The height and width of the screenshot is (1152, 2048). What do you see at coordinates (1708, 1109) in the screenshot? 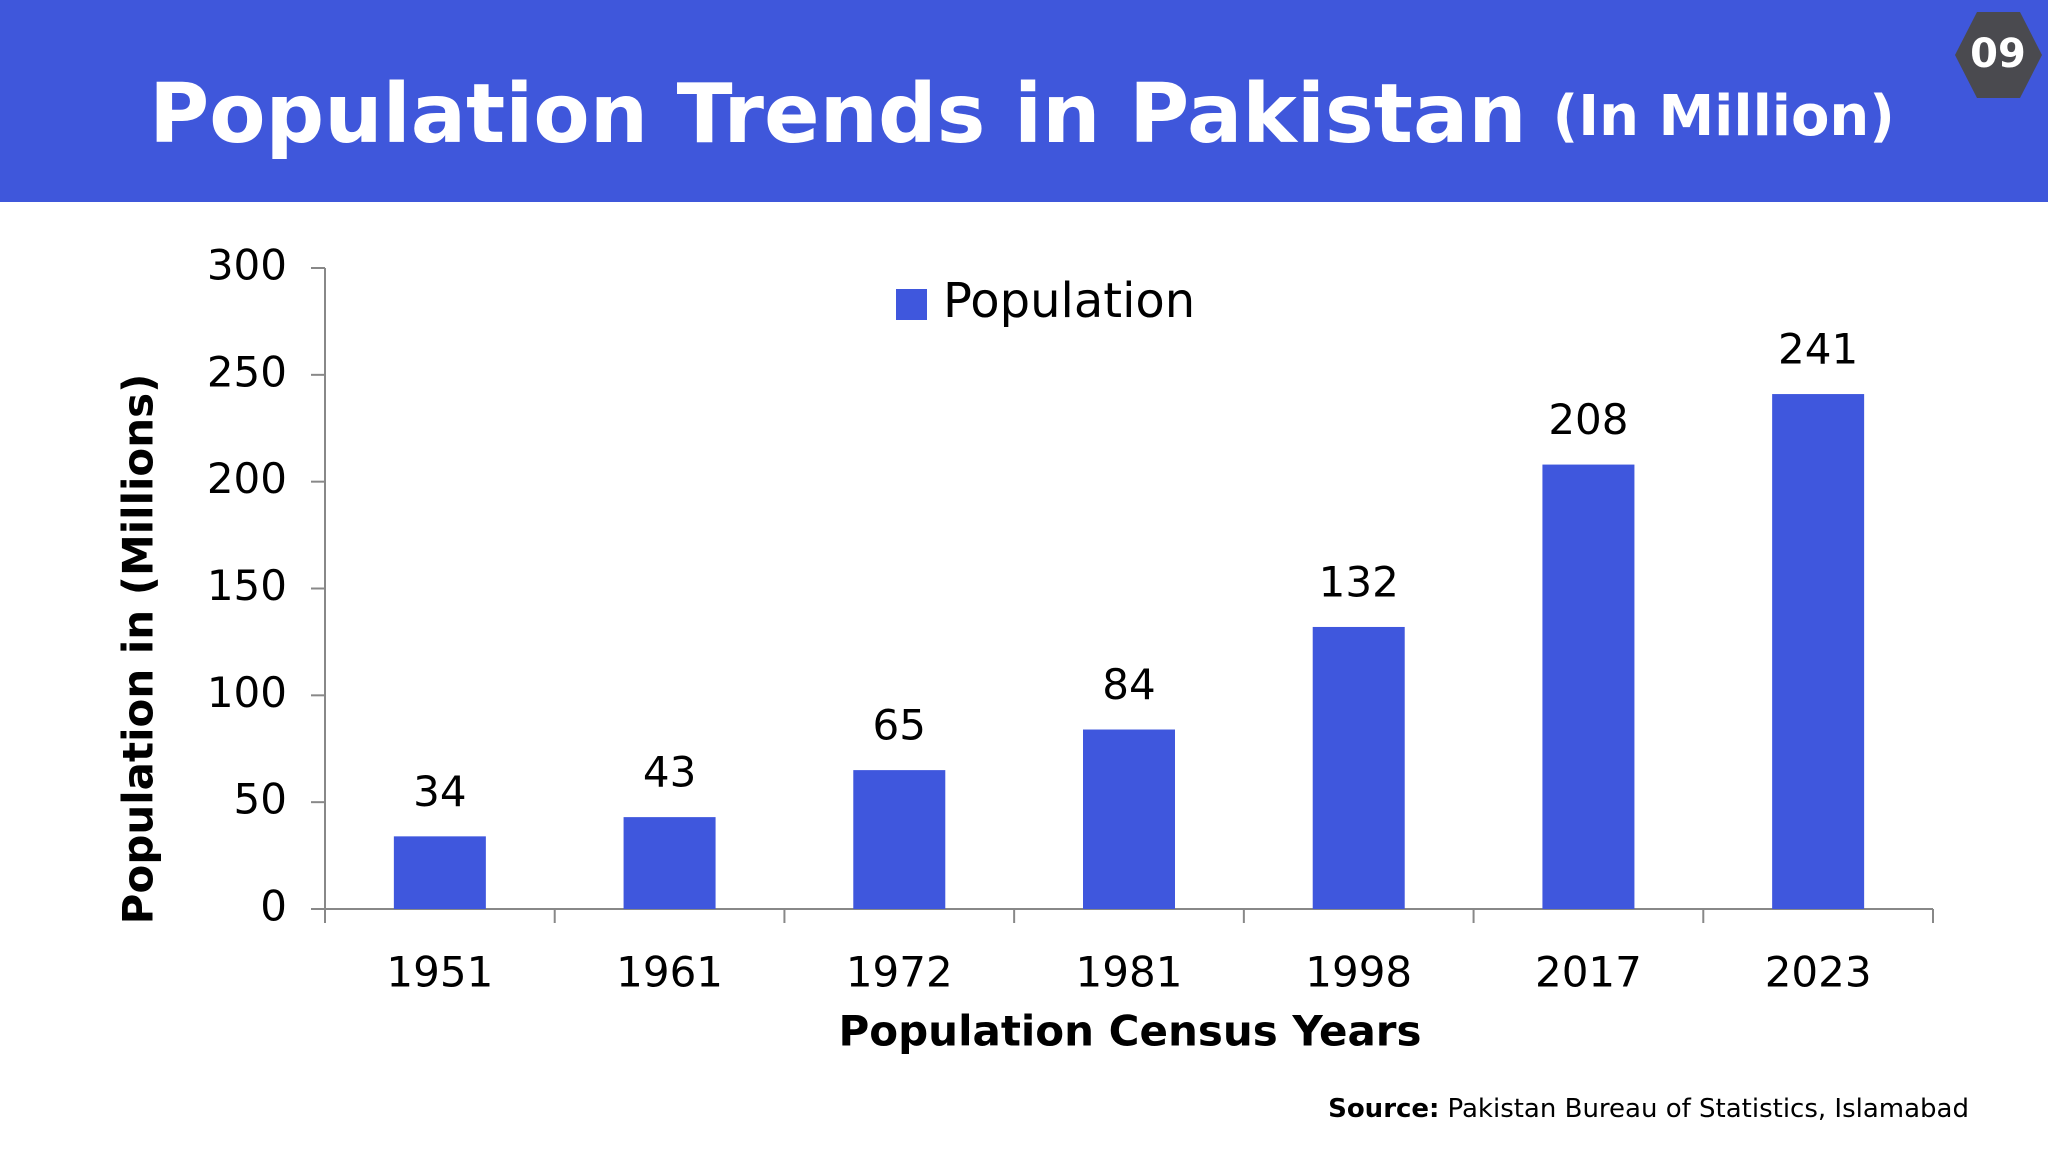
I see `source-text: Pakistan Bureau of Statistics, Islamabad` at bounding box center [1708, 1109].